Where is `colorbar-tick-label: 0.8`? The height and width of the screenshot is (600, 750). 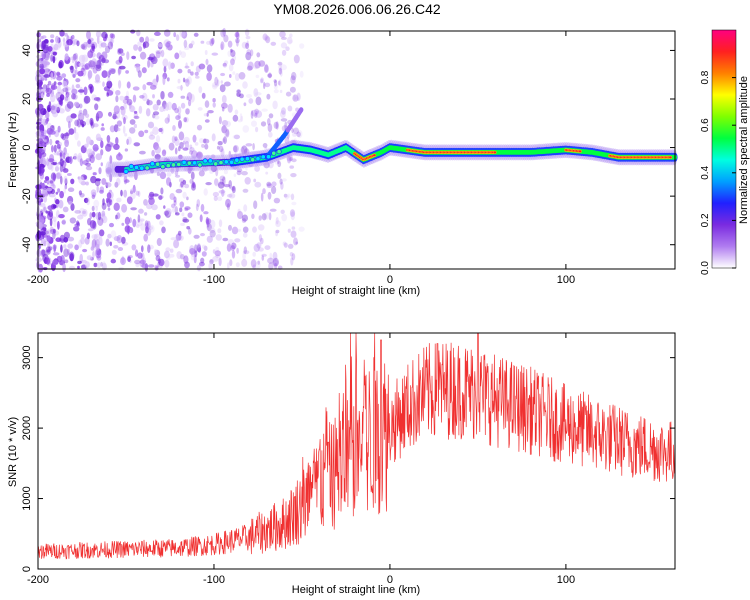
colorbar-tick-label: 0.8 is located at coordinates (705, 77).